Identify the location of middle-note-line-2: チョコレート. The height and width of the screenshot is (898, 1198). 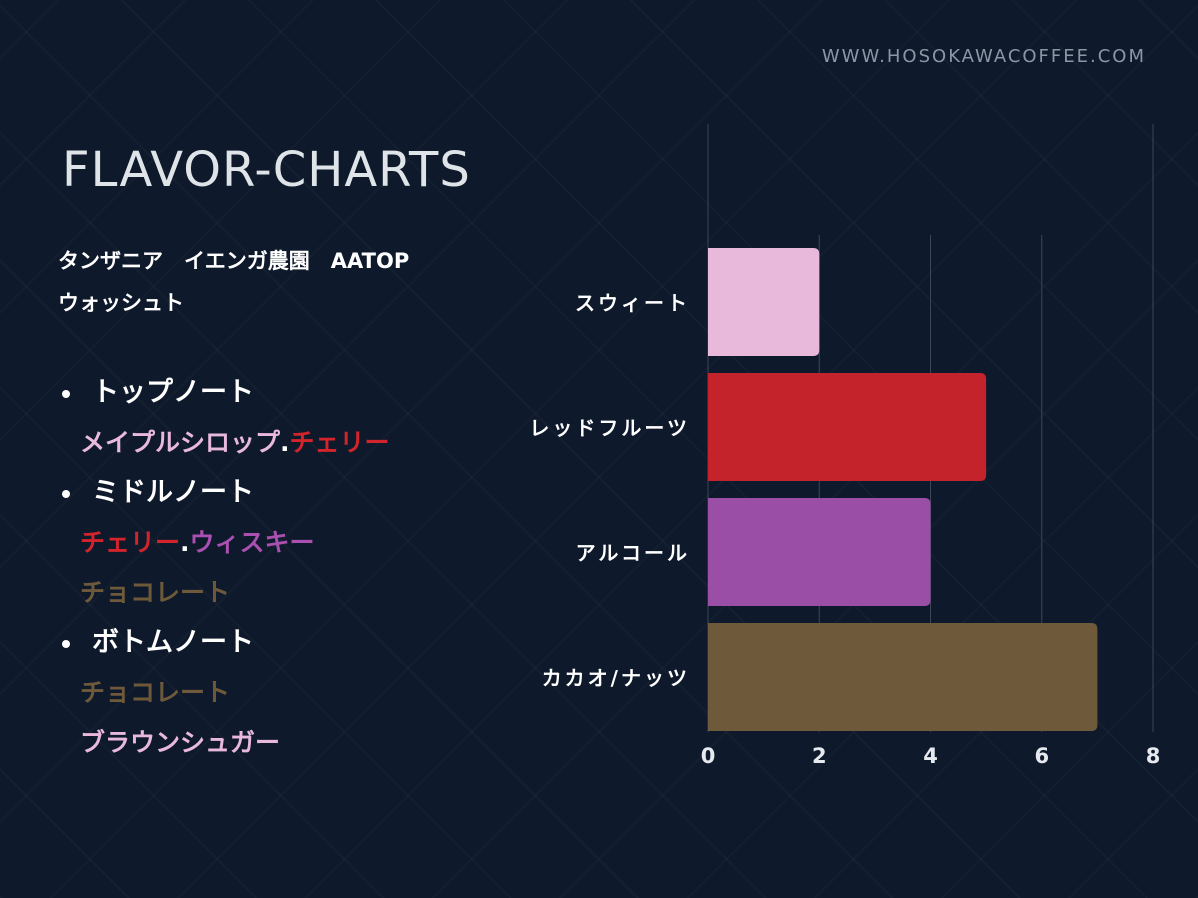
(272, 593).